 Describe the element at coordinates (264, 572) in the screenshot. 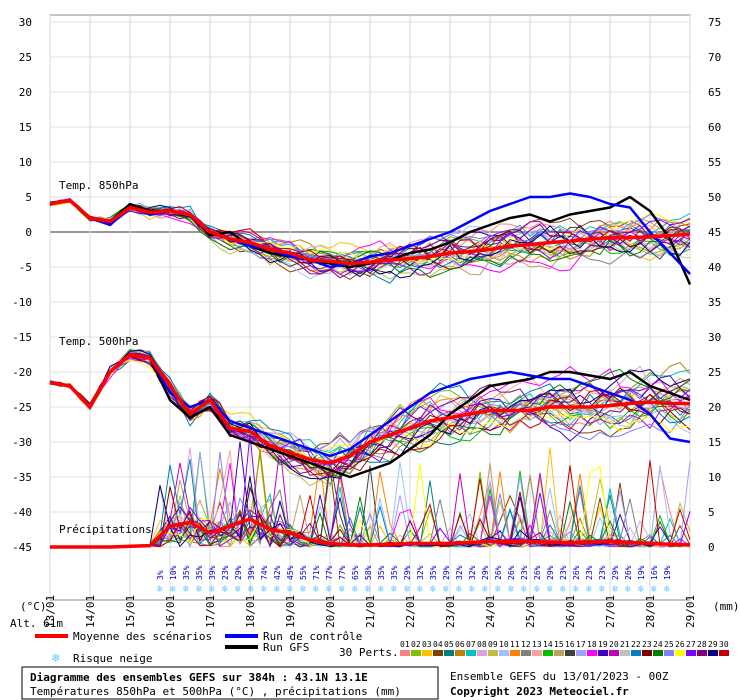

I see `snow-percent: 74%` at that location.